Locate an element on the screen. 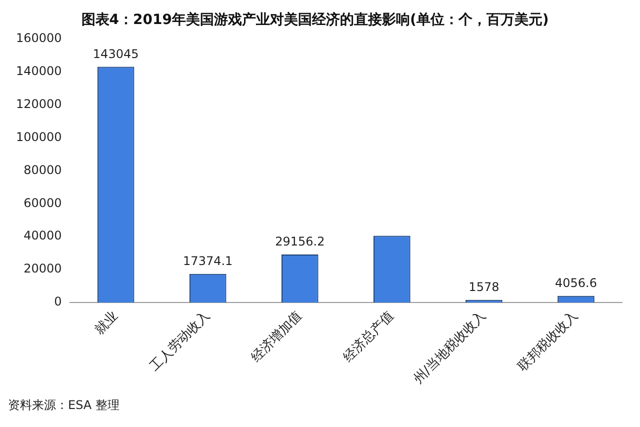 The image size is (640, 427). text: 资料来源：ESA 整理 is located at coordinates (64, 405).